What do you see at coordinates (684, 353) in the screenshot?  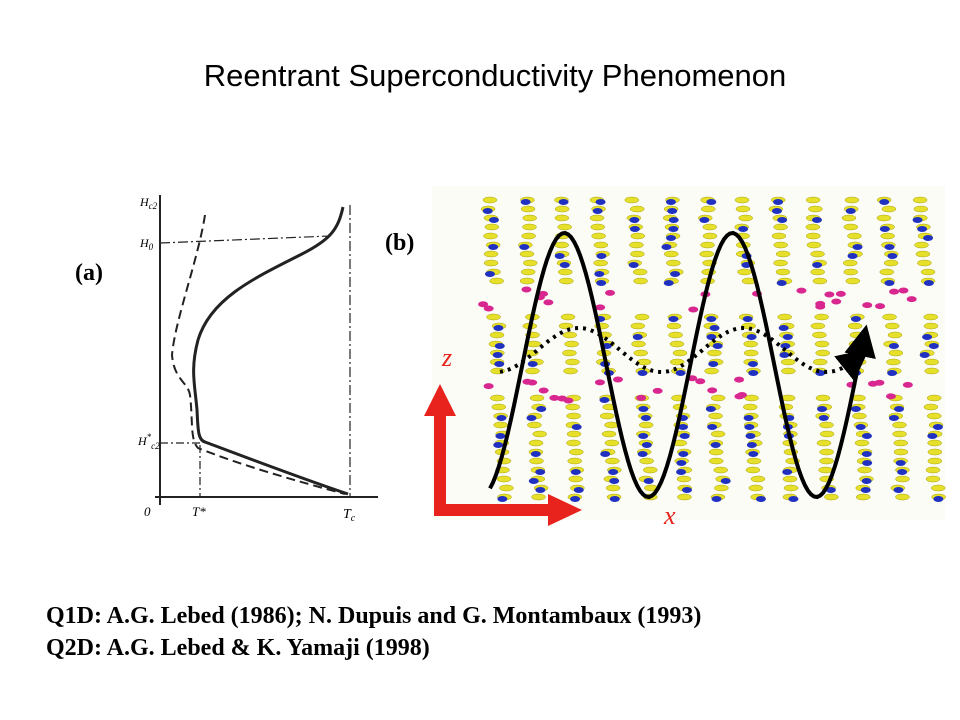 I see `dotted-trajectory` at bounding box center [684, 353].